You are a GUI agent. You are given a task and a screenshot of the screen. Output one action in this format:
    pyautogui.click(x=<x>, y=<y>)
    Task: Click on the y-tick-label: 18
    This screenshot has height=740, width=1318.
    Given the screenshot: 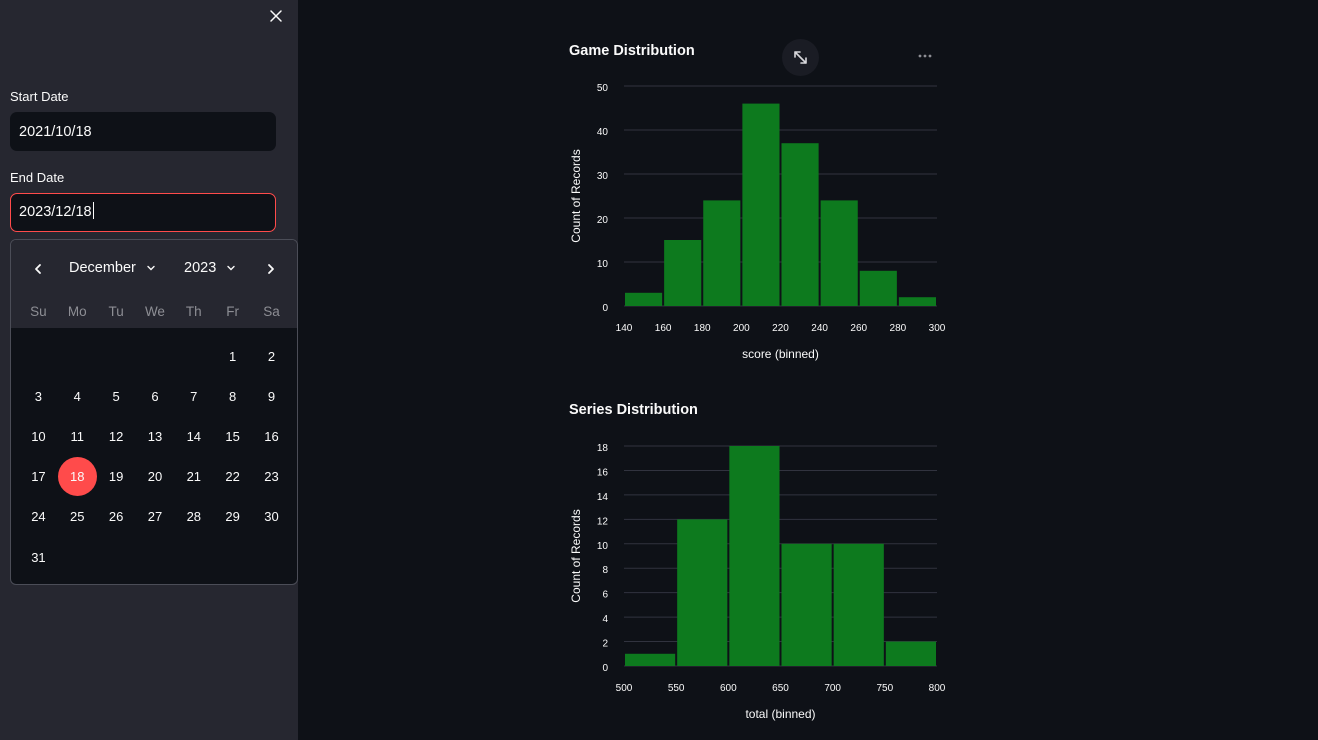 What is the action you would take?
    pyautogui.click(x=603, y=448)
    